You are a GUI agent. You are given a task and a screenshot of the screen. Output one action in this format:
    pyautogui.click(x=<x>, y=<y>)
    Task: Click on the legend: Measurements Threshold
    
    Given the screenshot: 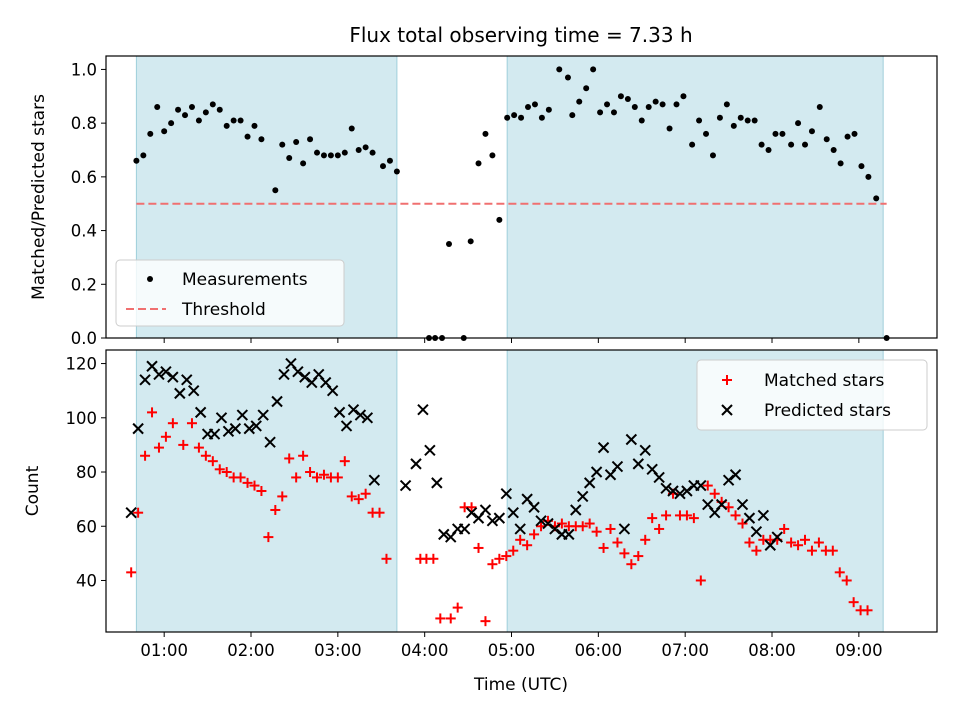 What is the action you would take?
    pyautogui.click(x=230, y=293)
    